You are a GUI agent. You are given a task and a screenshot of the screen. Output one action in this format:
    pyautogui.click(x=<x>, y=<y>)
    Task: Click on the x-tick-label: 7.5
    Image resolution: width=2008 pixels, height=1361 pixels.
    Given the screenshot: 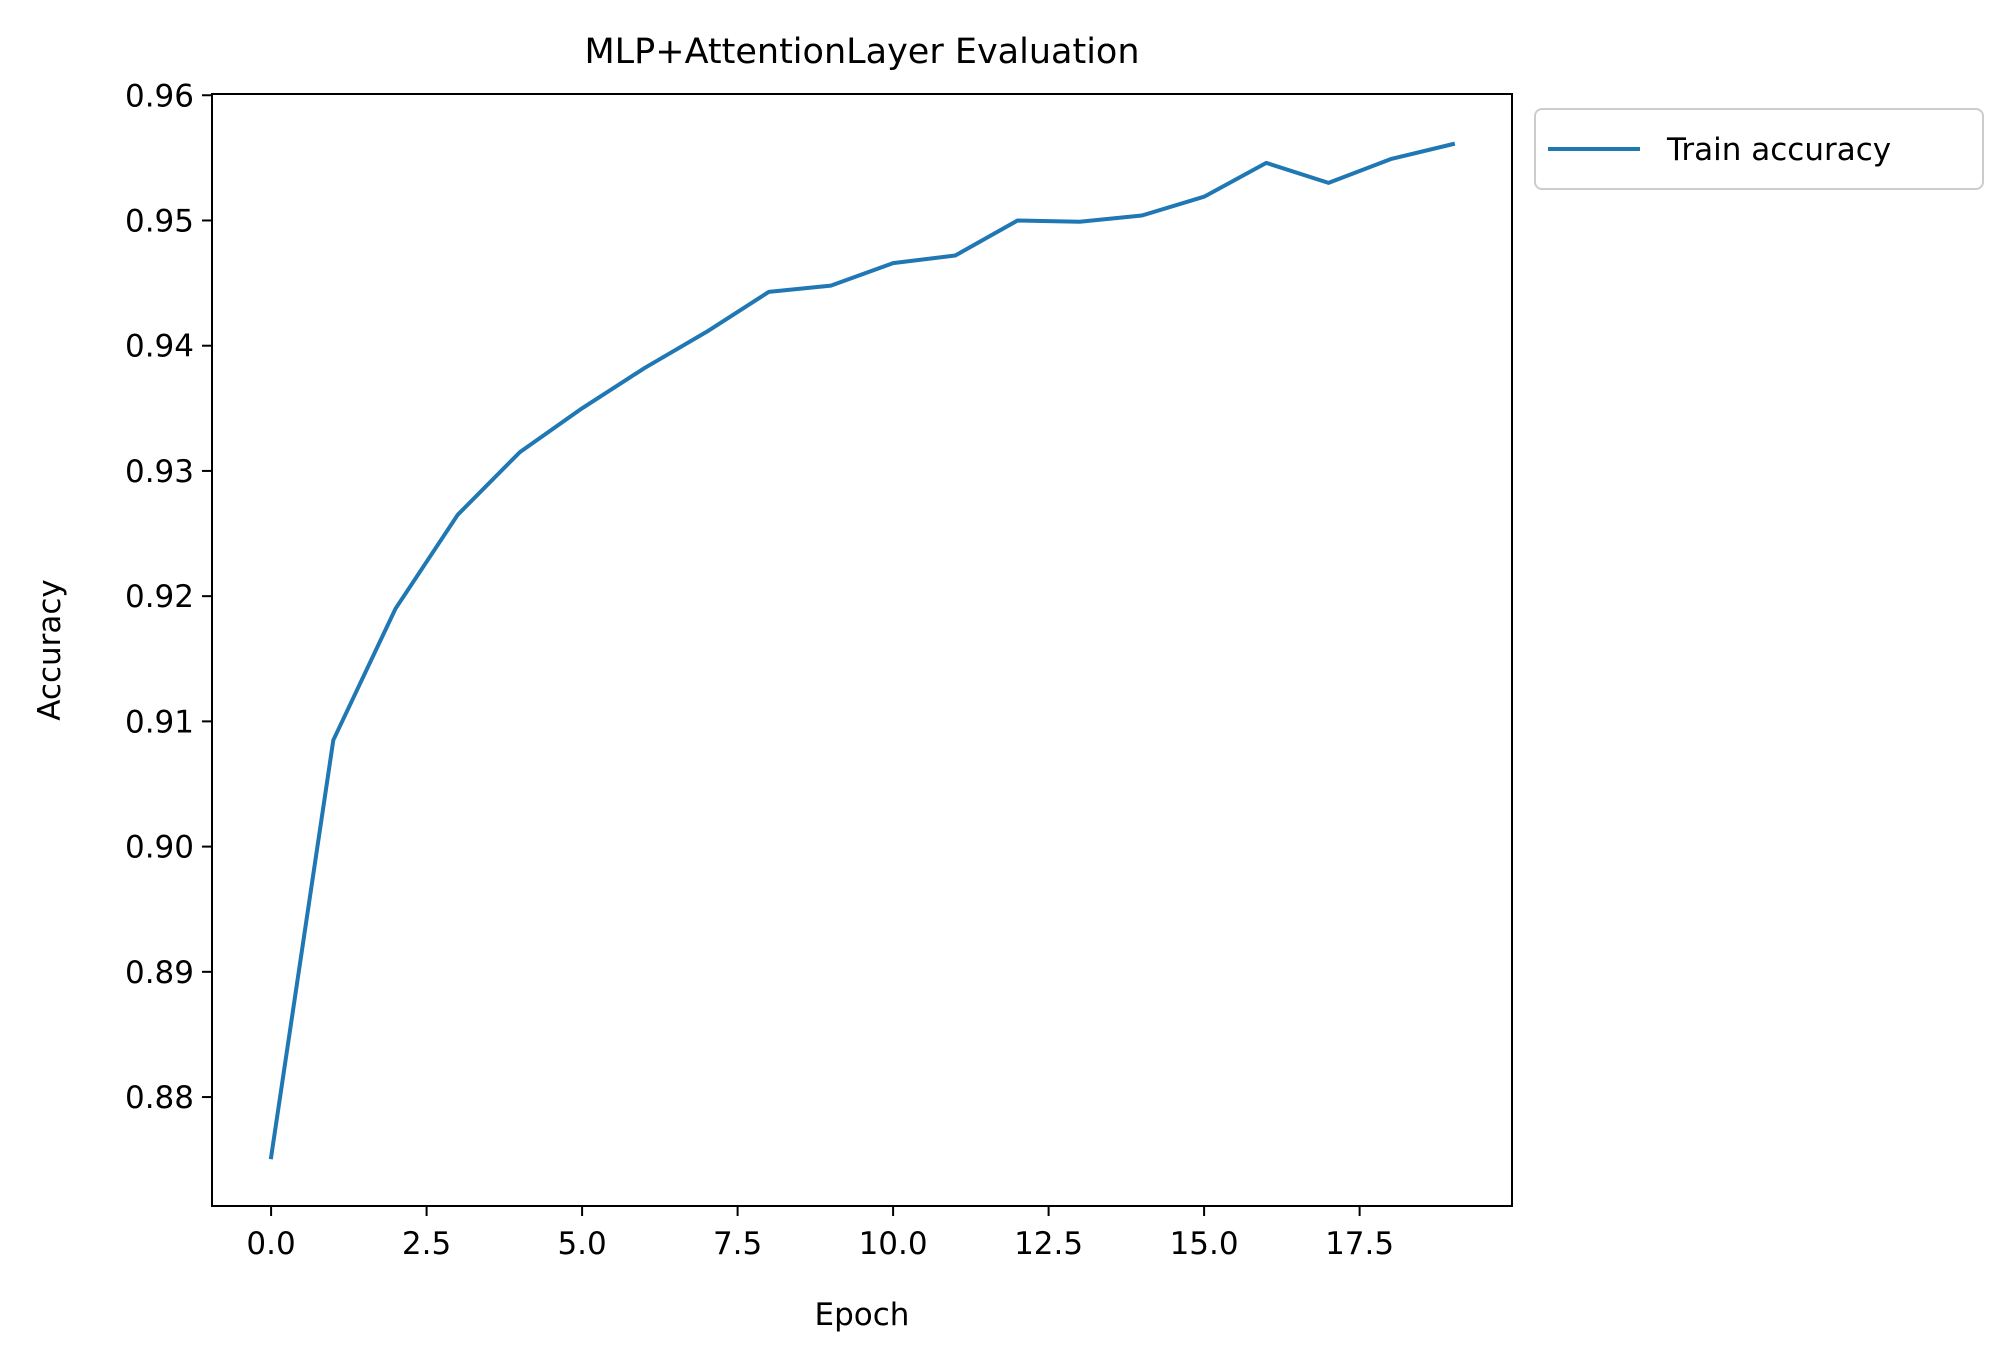 What is the action you would take?
    pyautogui.click(x=737, y=1244)
    